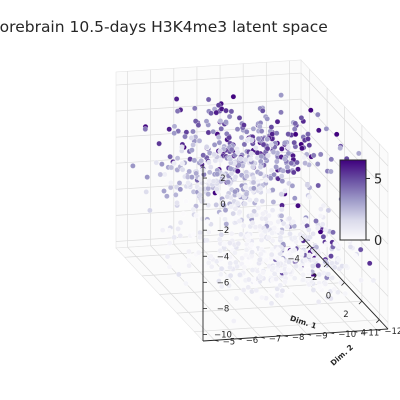 The width and height of the screenshot is (400, 400). Describe the element at coordinates (347, 335) in the screenshot. I see `y-tick-label: −10` at that location.